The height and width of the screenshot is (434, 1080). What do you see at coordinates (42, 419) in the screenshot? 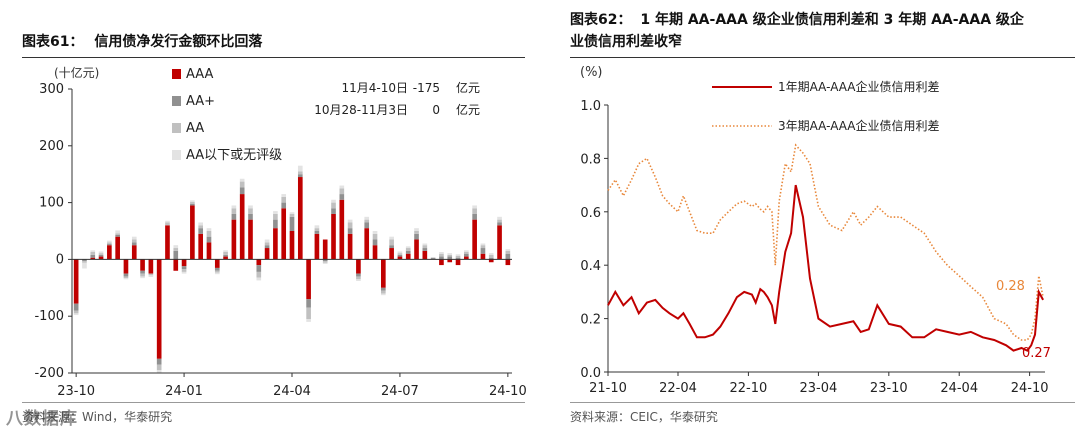
I see `watermark-logo: 八数据库` at bounding box center [42, 419].